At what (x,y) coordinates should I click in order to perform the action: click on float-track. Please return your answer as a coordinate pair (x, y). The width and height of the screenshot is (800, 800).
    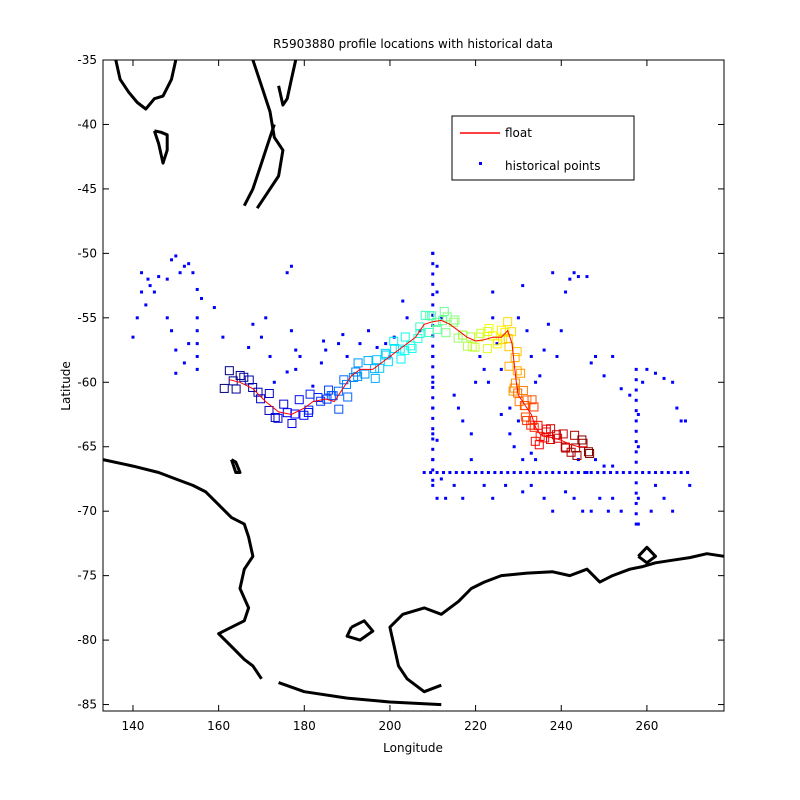
    Looking at the image, I should click on (408, 383).